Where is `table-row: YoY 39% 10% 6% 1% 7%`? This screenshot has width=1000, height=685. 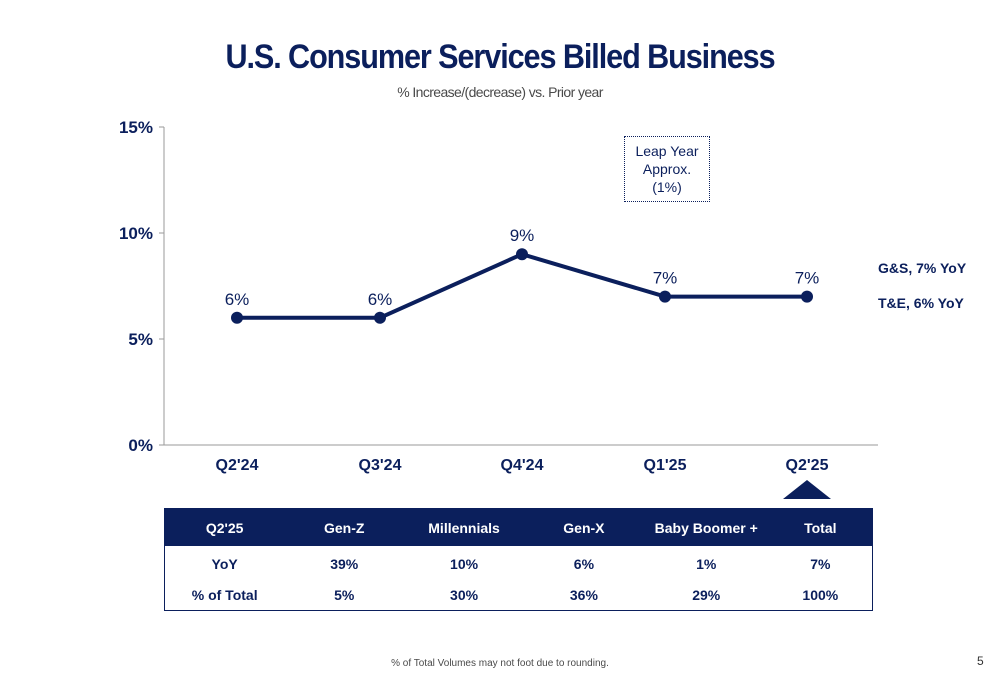
table-row: YoY 39% 10% 6% 1% 7% is located at coordinates (519, 562).